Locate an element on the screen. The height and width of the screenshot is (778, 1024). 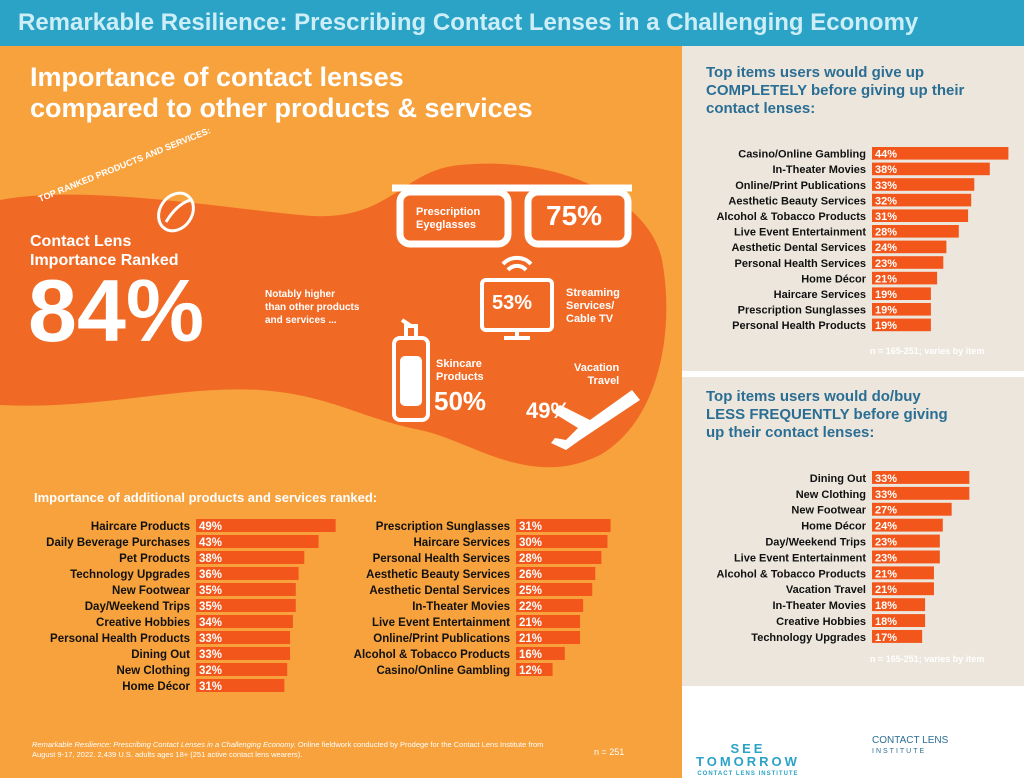
bar-row: Daily Beverage Purchases 43% is located at coordinates (182, 542).